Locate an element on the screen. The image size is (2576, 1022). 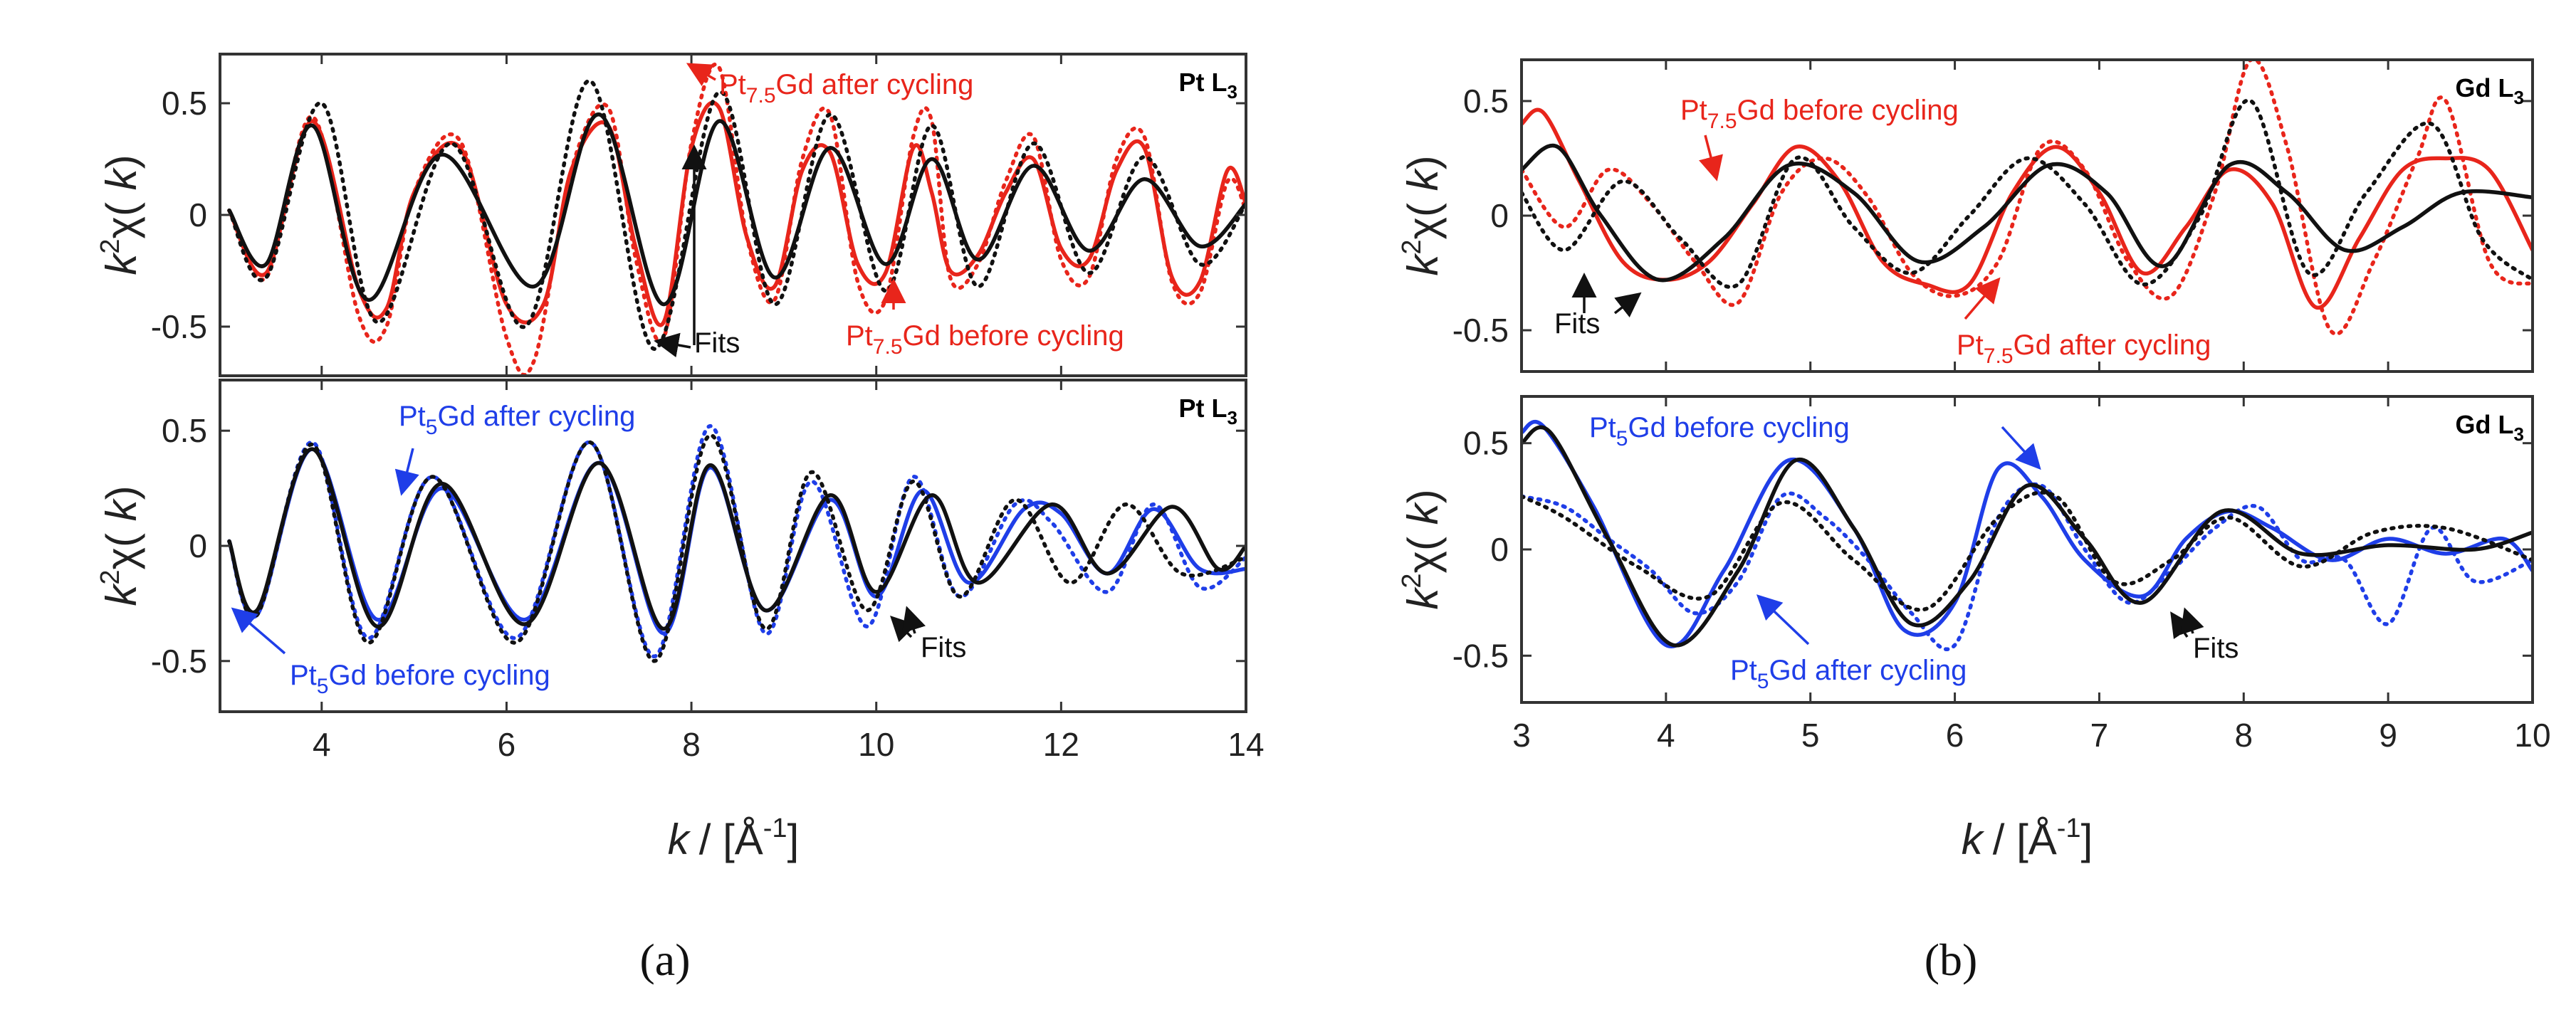
axis-labels-layer: k / [Å-1] k / [Å-1] (a) (b) is located at coordinates (1366, 899).